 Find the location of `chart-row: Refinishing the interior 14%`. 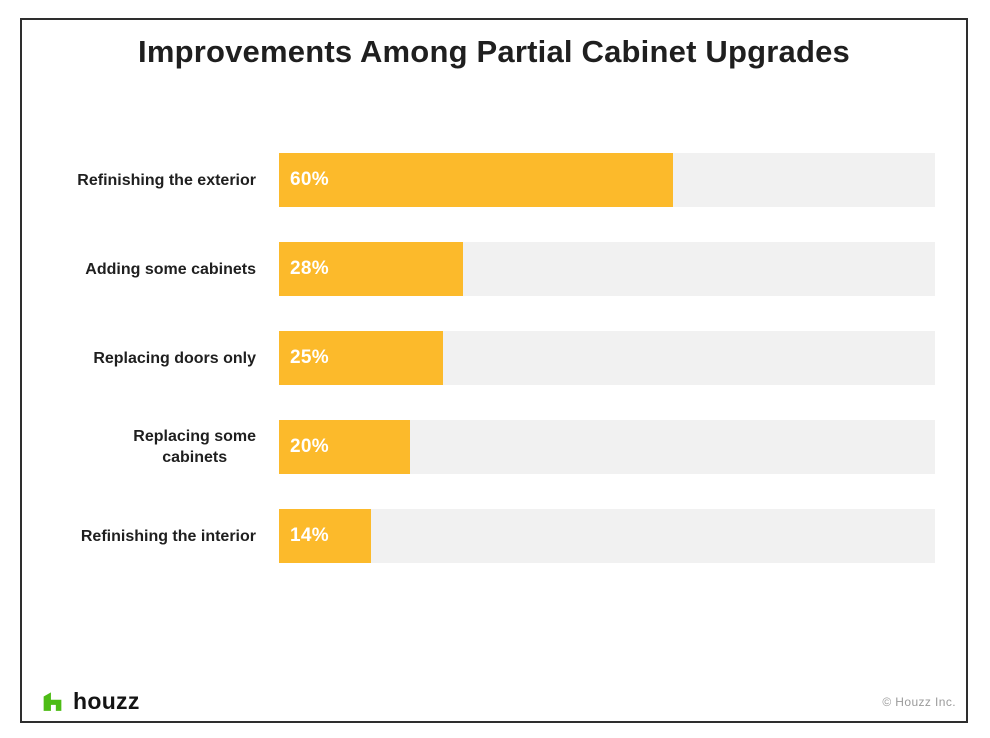

chart-row: Refinishing the interior 14% is located at coordinates (494, 536).